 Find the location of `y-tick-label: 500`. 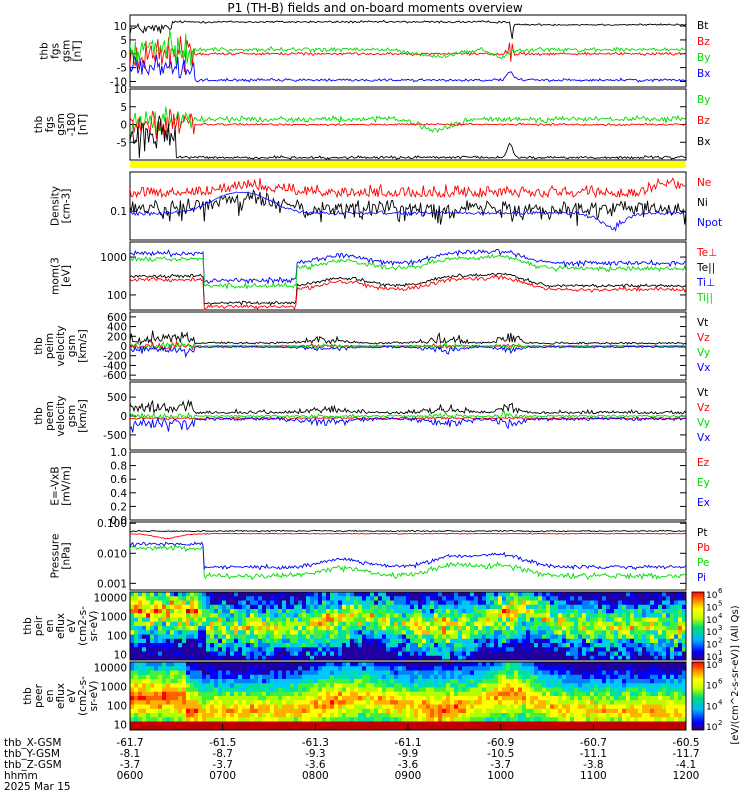

y-tick-label: 500 is located at coordinates (117, 398).